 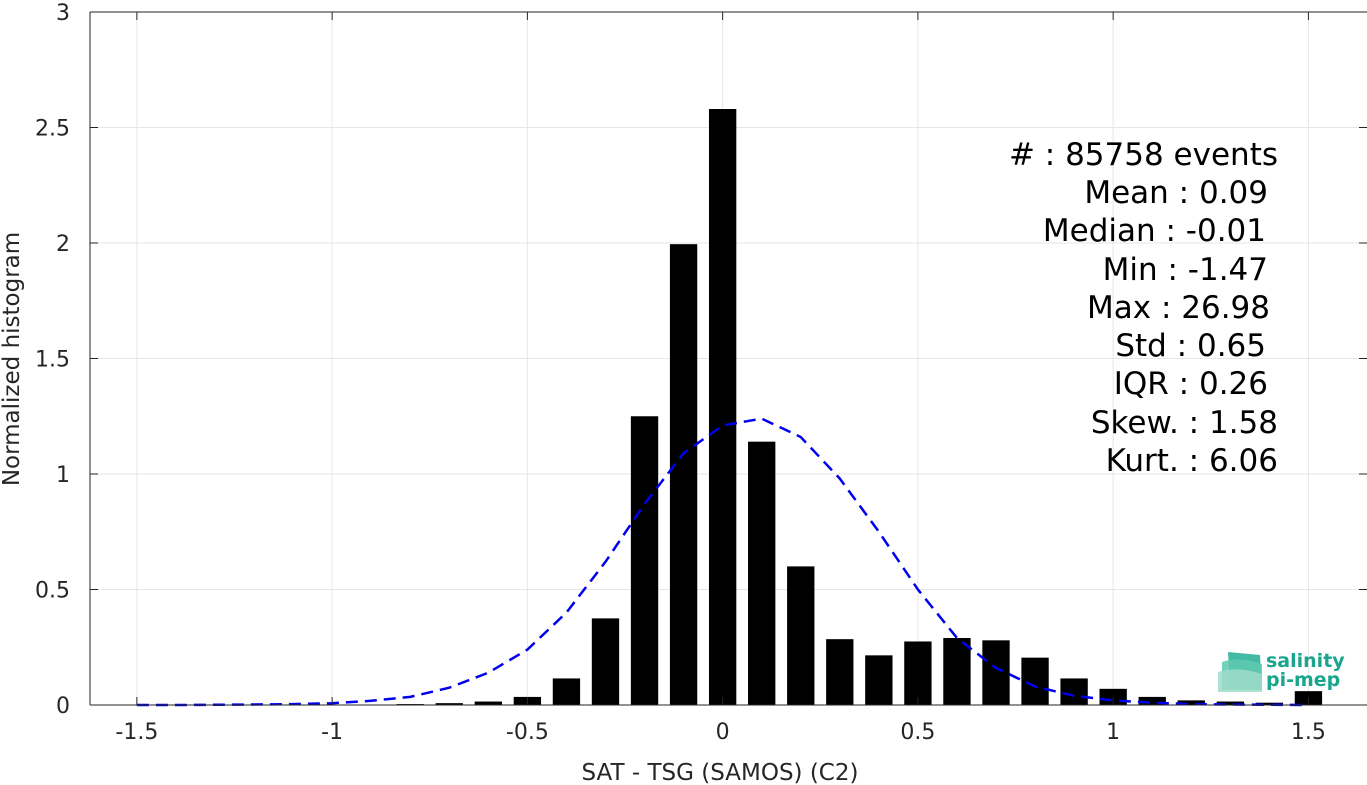 What do you see at coordinates (332, 732) in the screenshot?
I see `x-tick-label: -1` at bounding box center [332, 732].